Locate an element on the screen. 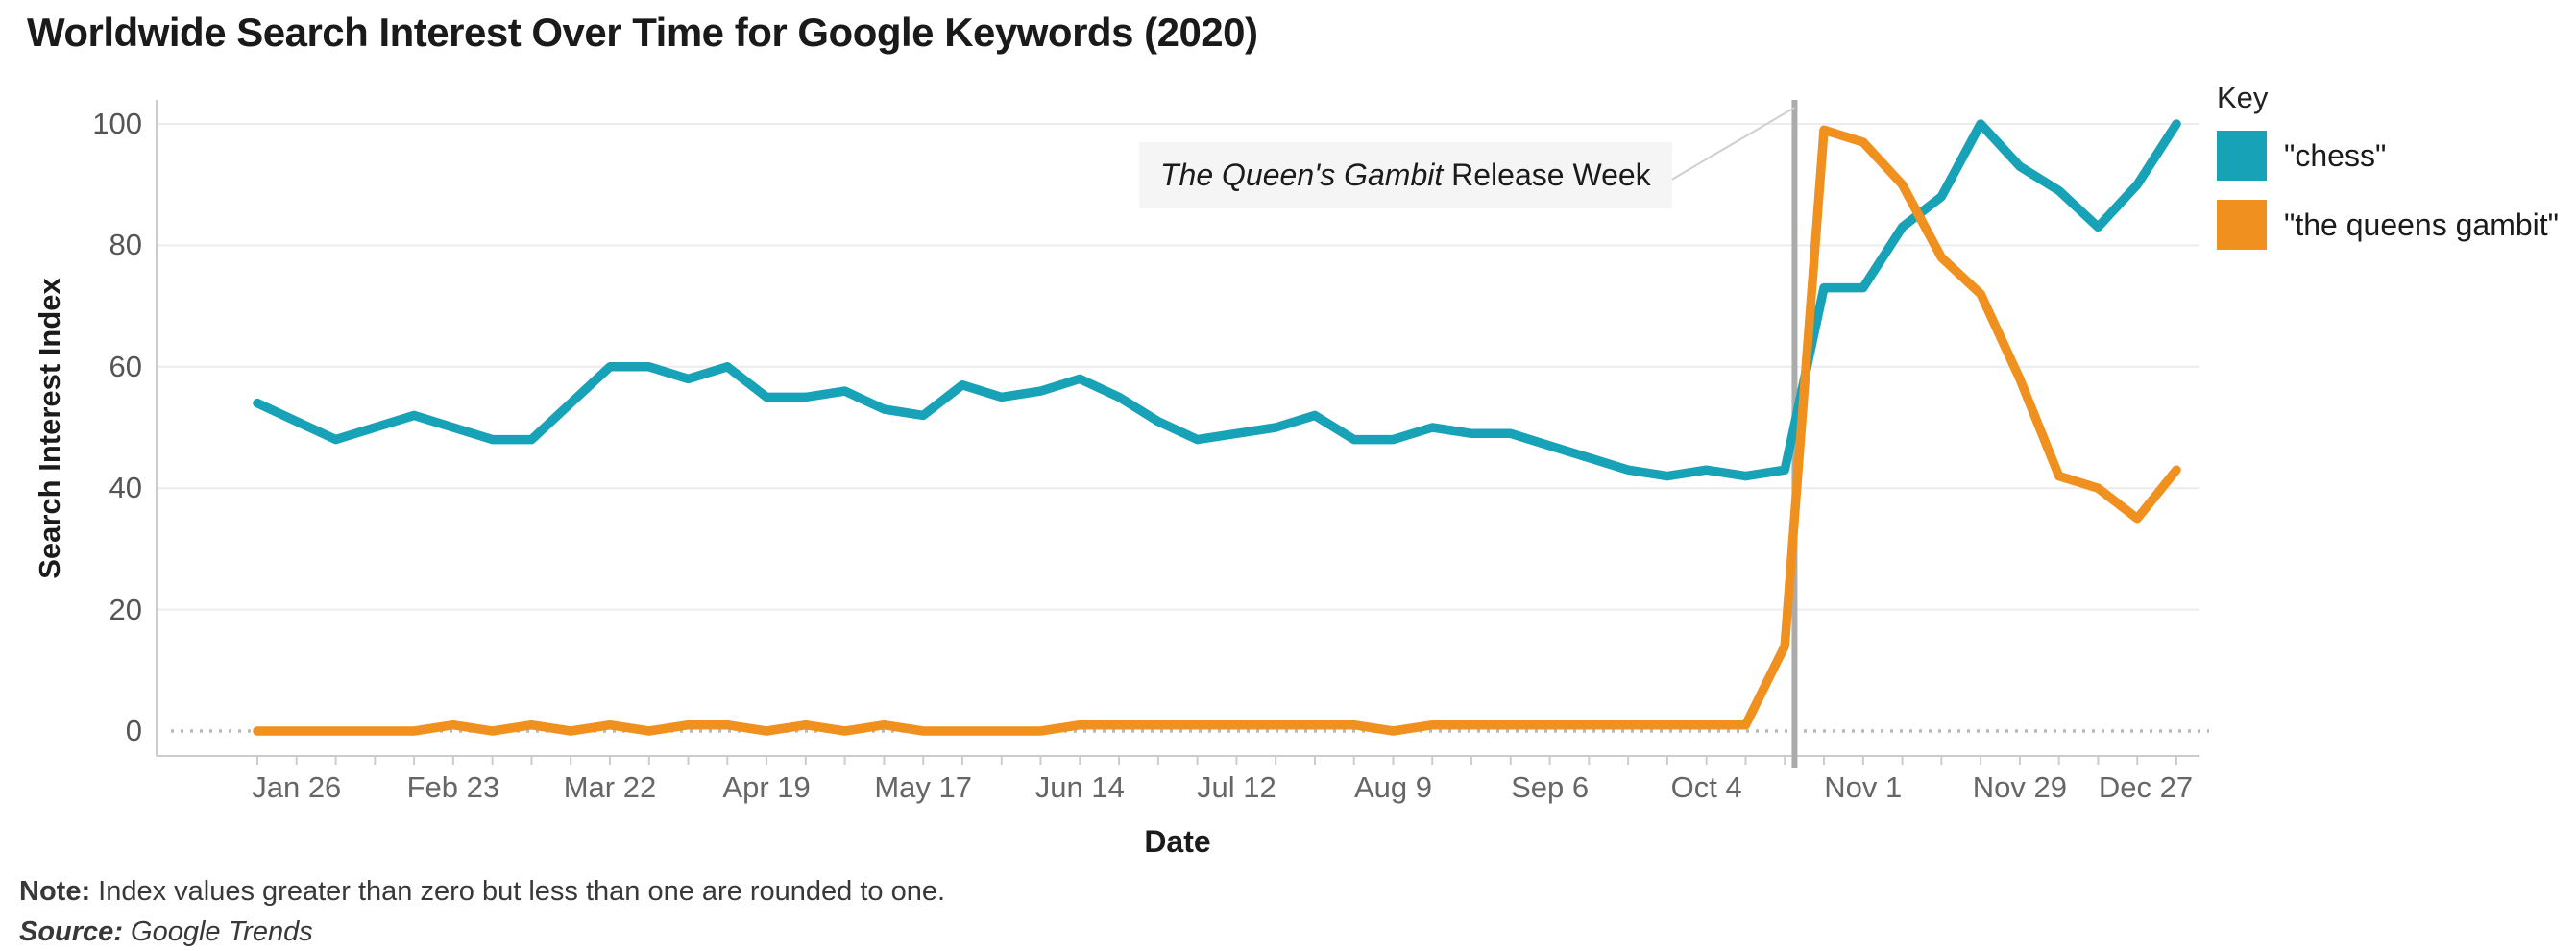 This screenshot has width=2576, height=951. x-tick-label: Jan 26 is located at coordinates (297, 787).